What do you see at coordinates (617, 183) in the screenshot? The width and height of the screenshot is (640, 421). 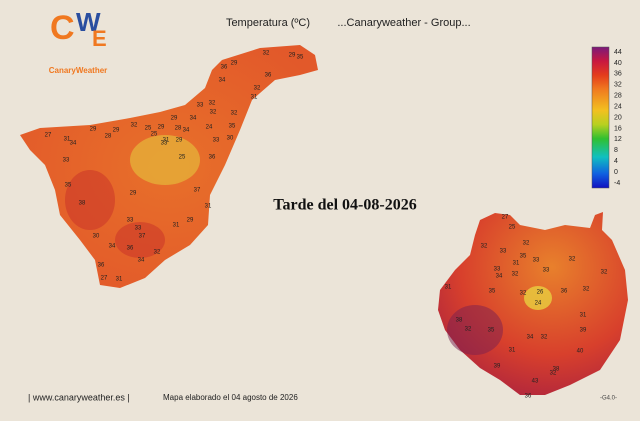 I see `colorbar-tick-label: -4` at bounding box center [617, 183].